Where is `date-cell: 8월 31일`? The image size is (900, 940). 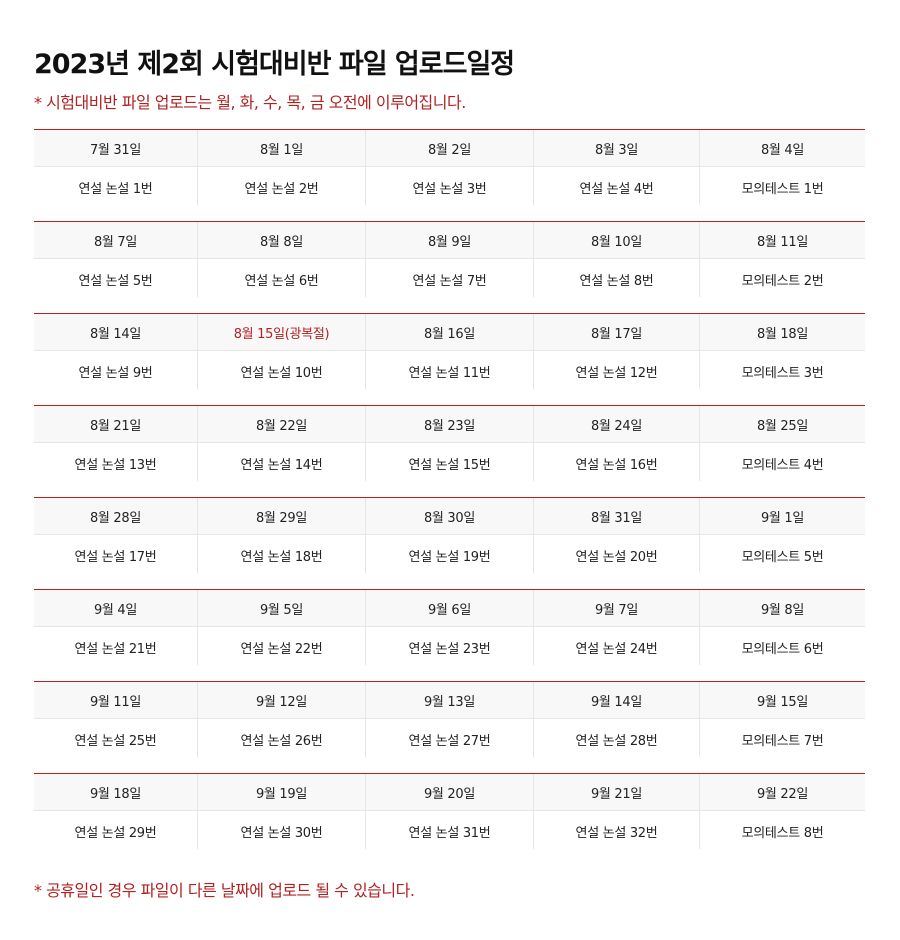 date-cell: 8월 31일 is located at coordinates (617, 516).